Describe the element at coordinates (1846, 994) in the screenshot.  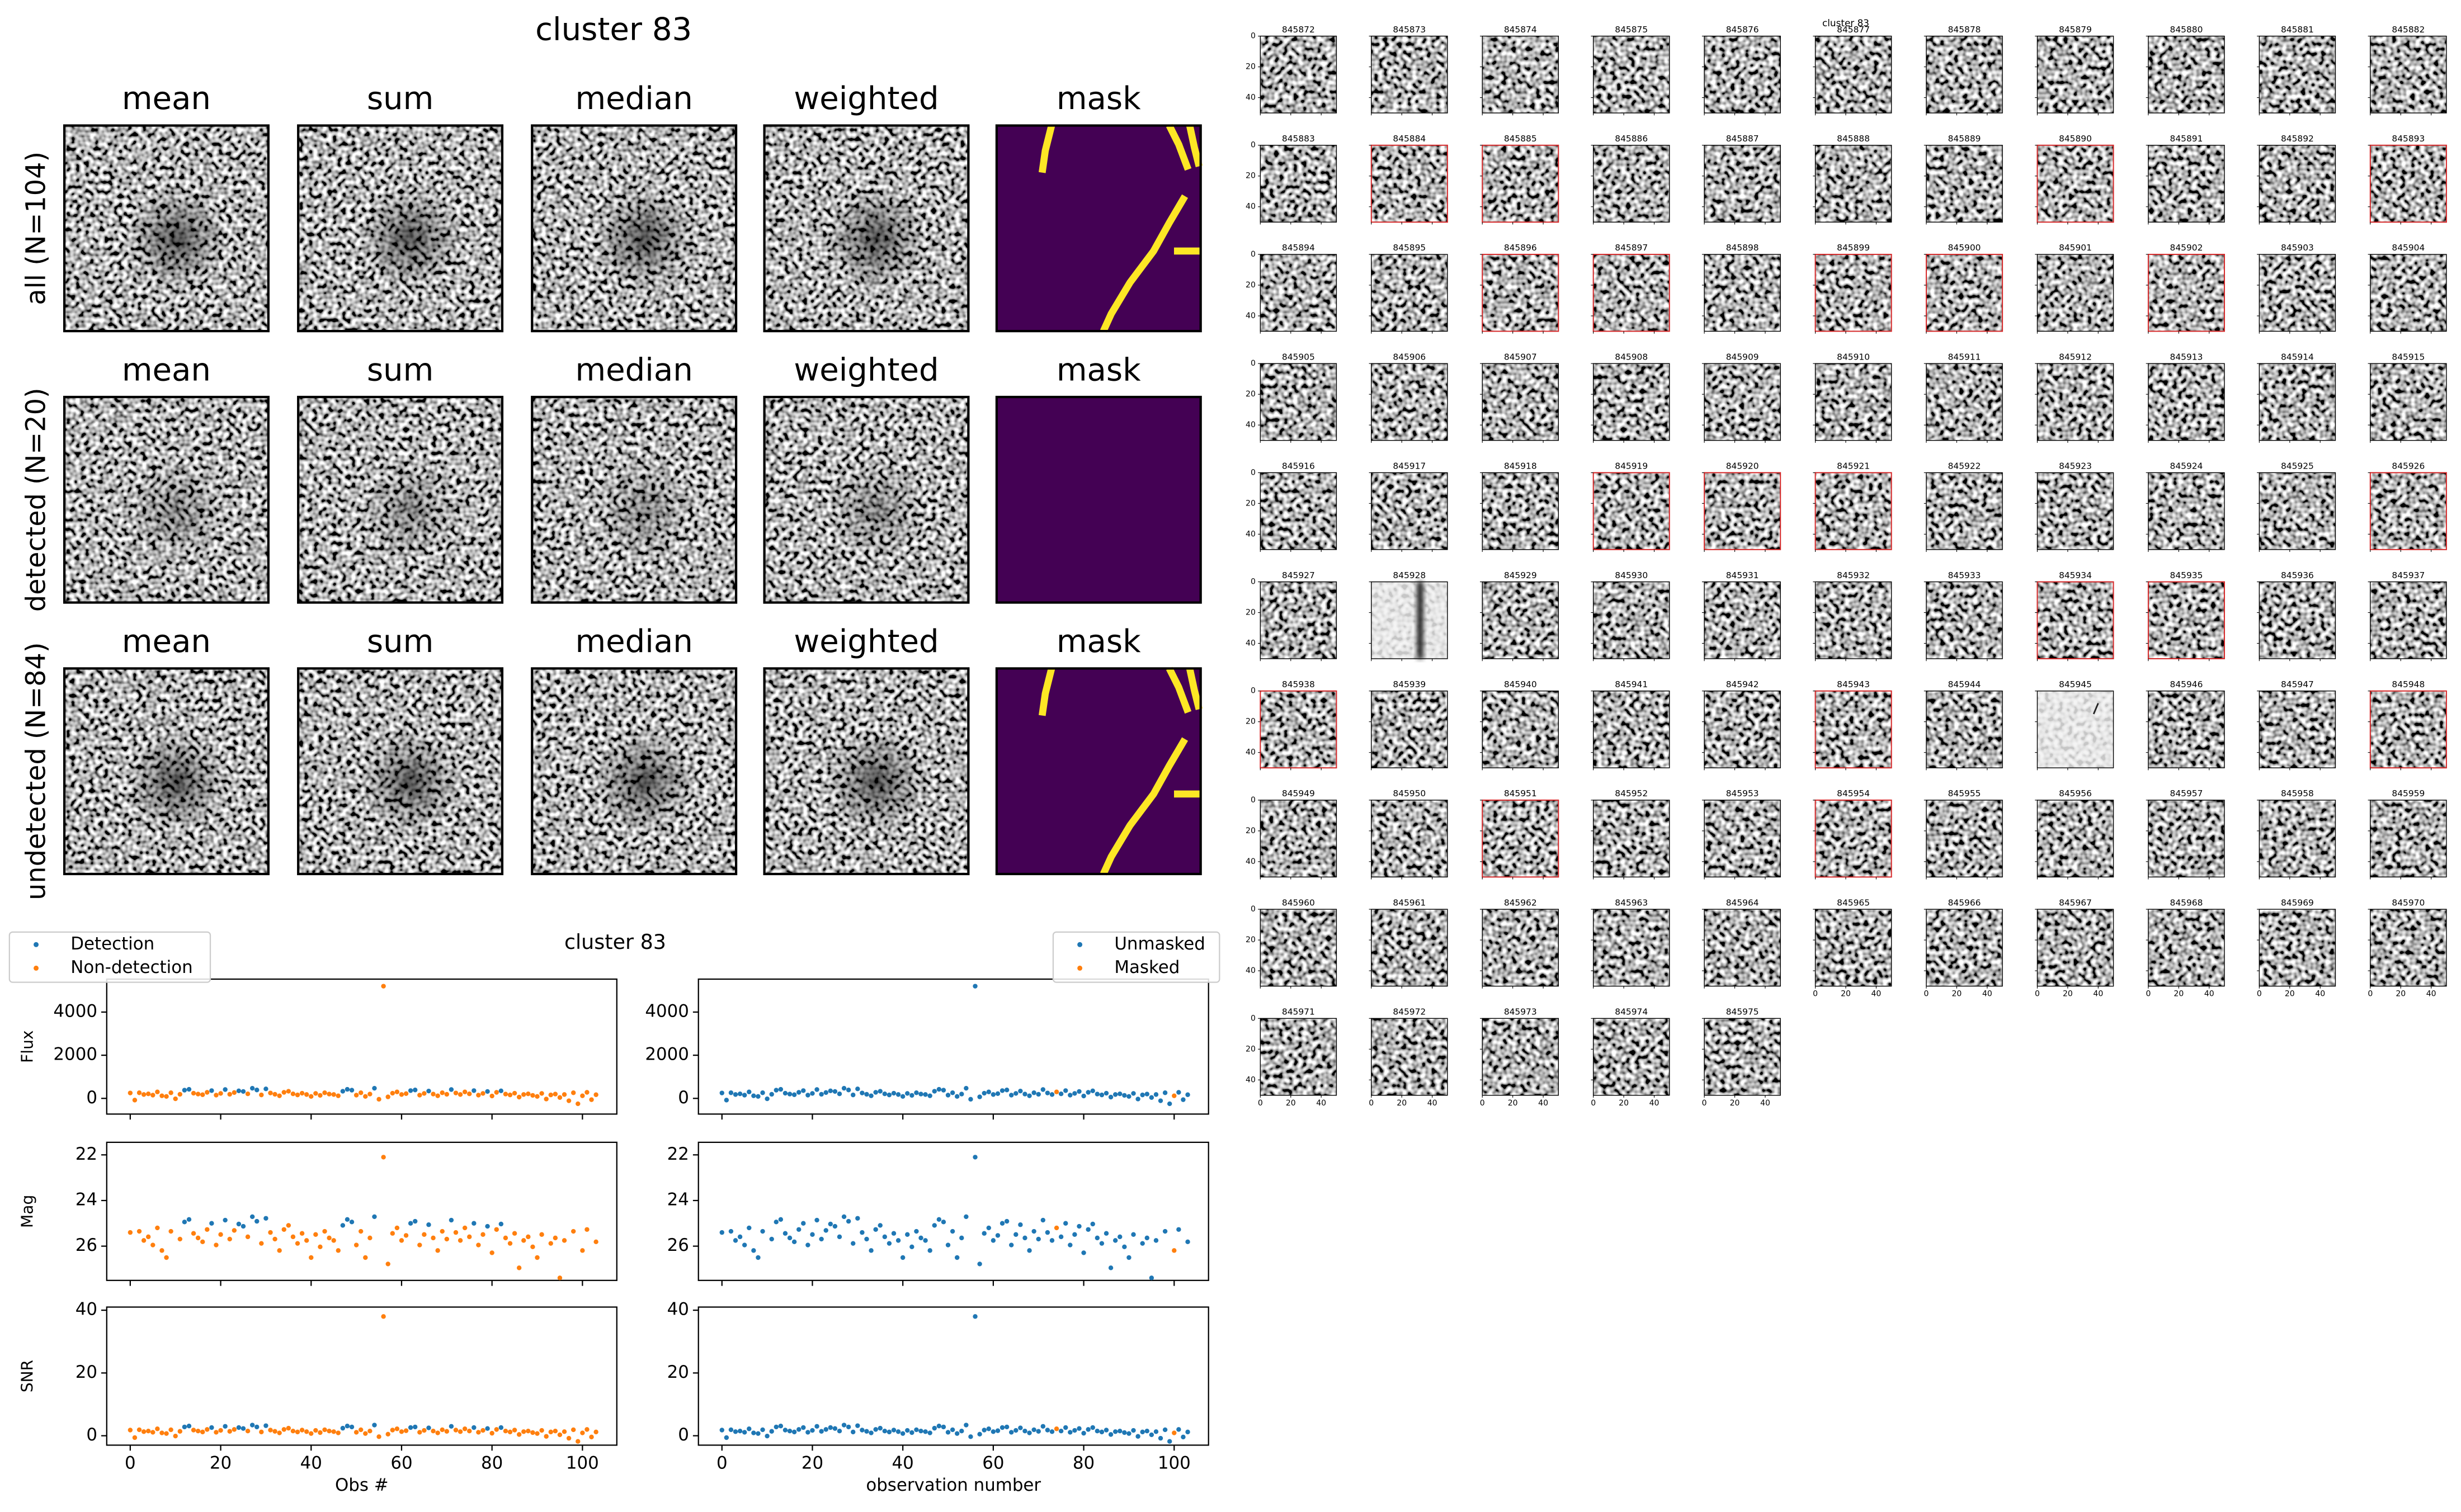
I see `thumbnail-x-tick-label: 20` at that location.